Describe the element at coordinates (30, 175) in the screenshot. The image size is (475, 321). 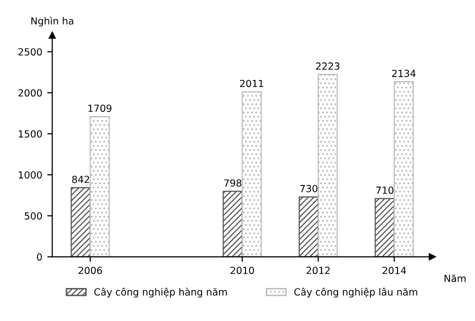
I see `y-tick-label: 1000` at that location.